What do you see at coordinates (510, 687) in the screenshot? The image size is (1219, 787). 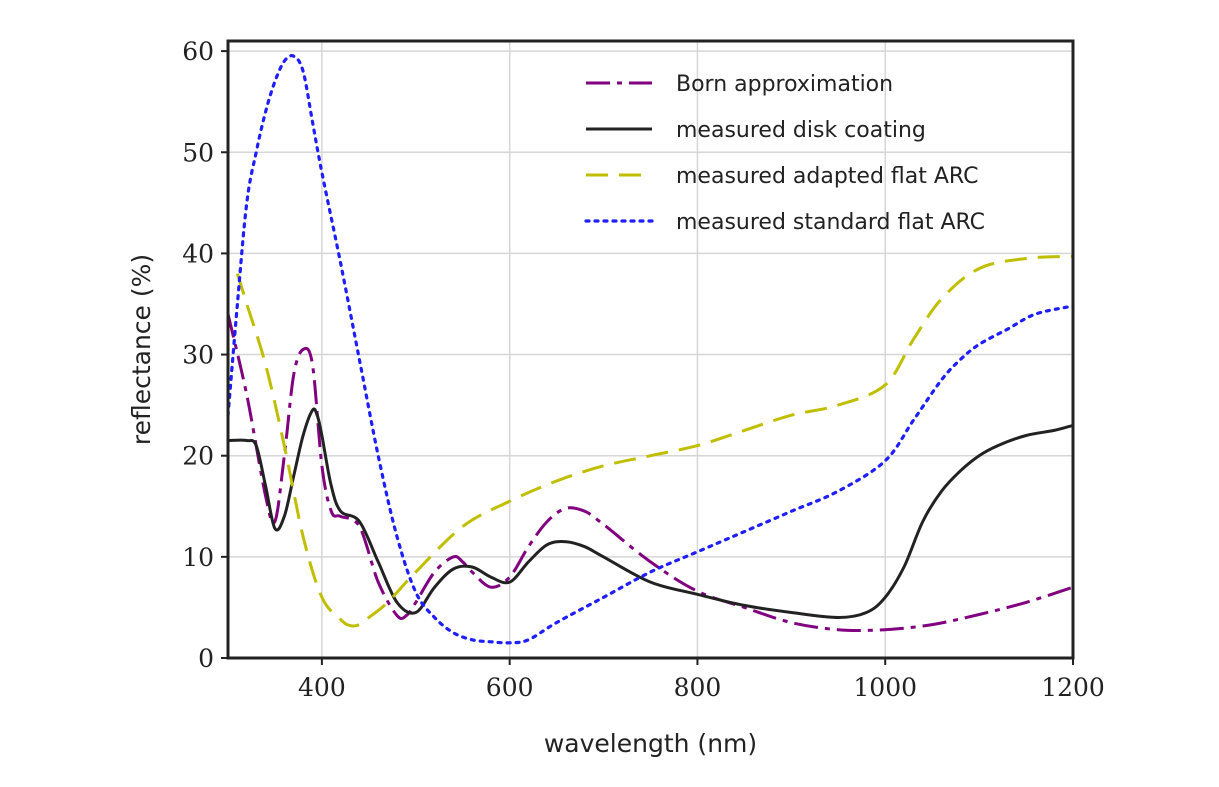 I see `x-tick-label: 600` at bounding box center [510, 687].